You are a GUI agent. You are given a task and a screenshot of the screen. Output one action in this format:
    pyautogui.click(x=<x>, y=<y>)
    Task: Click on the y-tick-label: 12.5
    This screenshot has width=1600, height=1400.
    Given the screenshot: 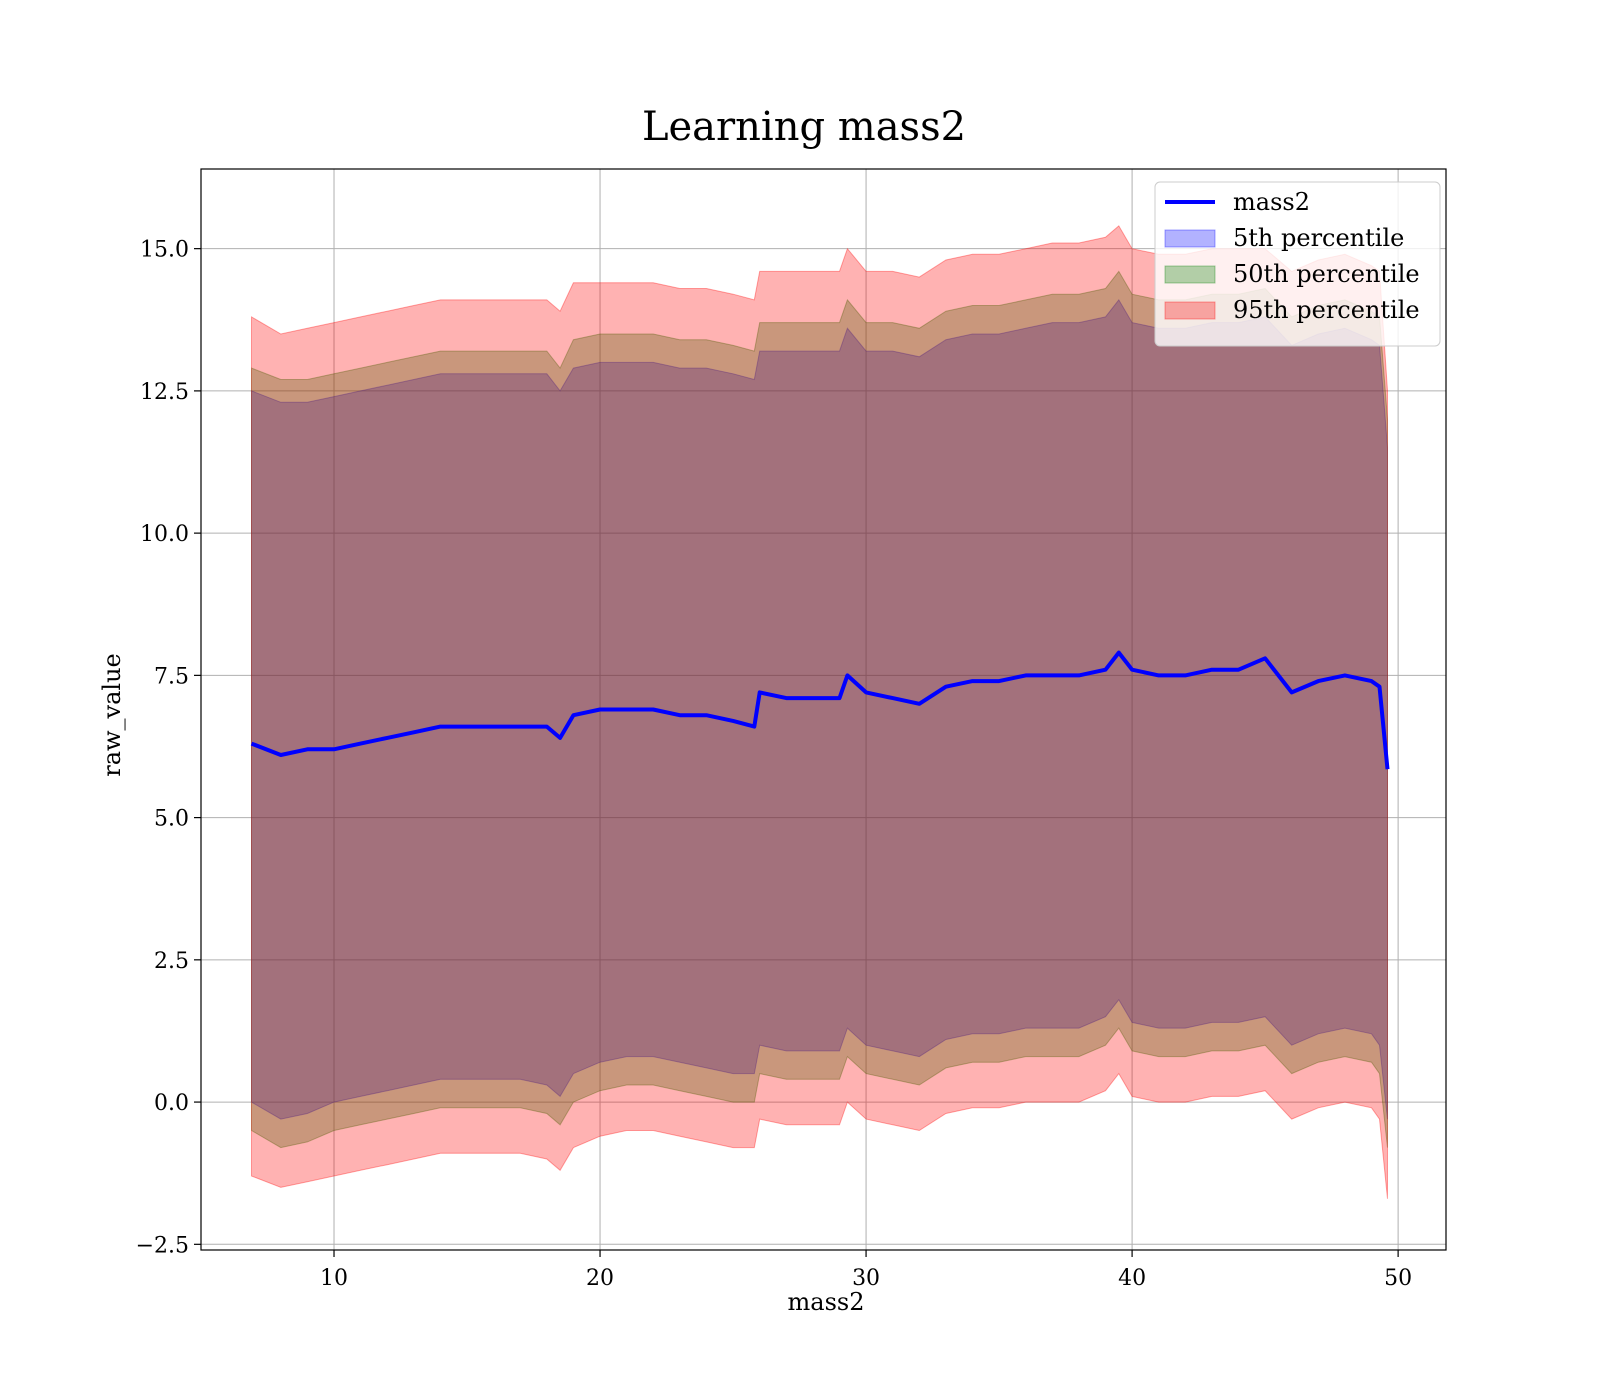 What is the action you would take?
    pyautogui.click(x=164, y=392)
    